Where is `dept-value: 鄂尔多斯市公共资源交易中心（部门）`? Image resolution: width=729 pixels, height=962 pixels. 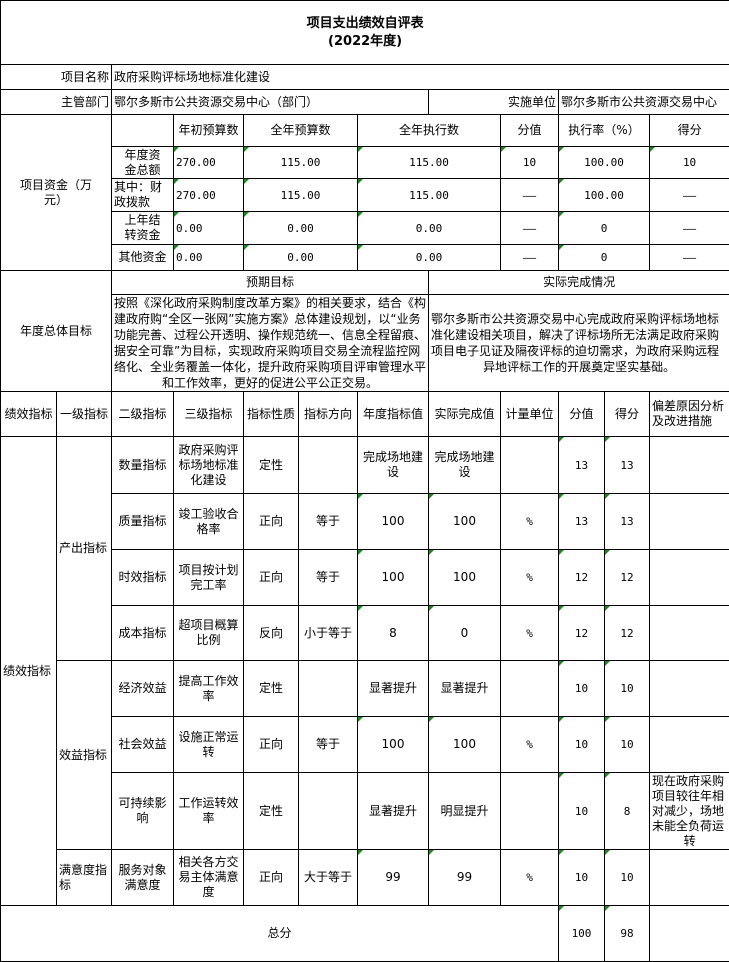 dept-value: 鄂尔多斯市公共资源交易中心（部门） is located at coordinates (270, 102).